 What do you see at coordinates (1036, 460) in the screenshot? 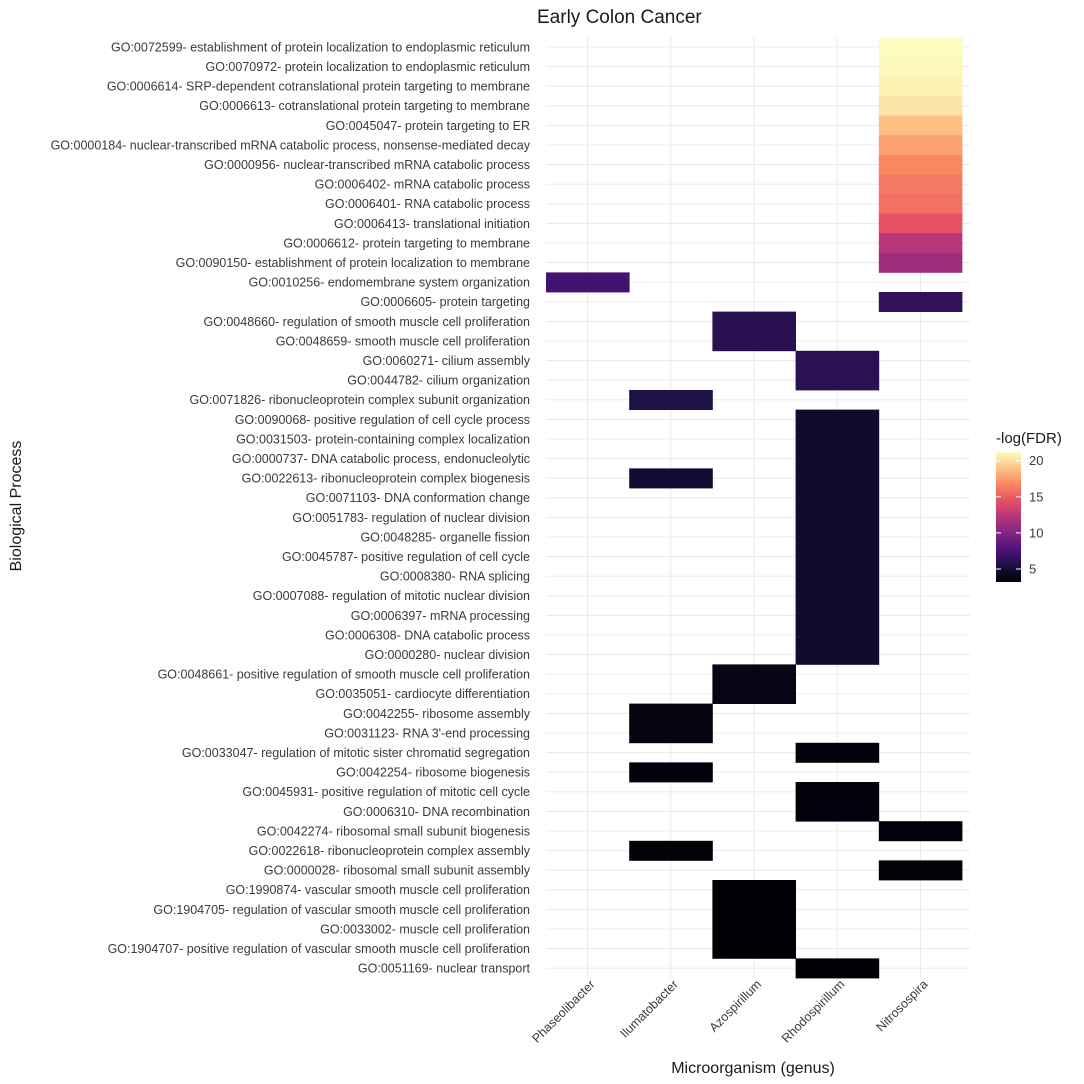
I see `legend-tick-label: 20` at bounding box center [1036, 460].